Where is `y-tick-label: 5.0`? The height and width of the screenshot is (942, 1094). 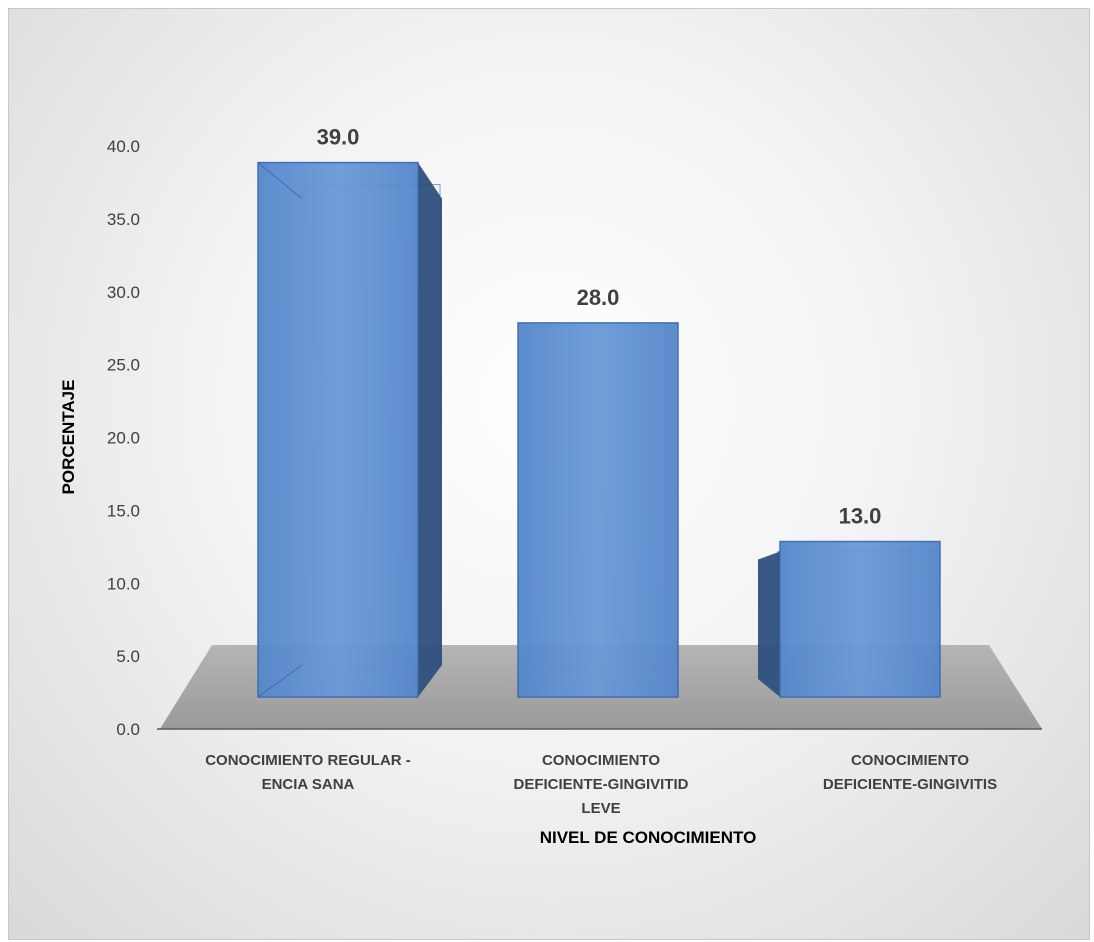
y-tick-label: 5.0 is located at coordinates (128, 656).